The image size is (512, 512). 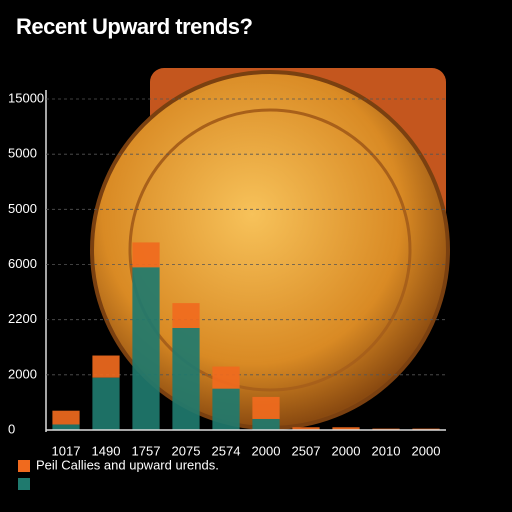 What do you see at coordinates (226, 450) in the screenshot?
I see `x-tick-label: 2574` at bounding box center [226, 450].